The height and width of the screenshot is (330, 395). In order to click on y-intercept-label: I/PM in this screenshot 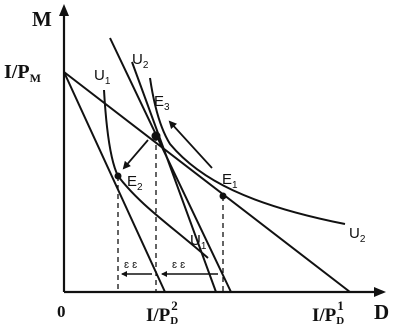, I will do `click(22, 73)`.